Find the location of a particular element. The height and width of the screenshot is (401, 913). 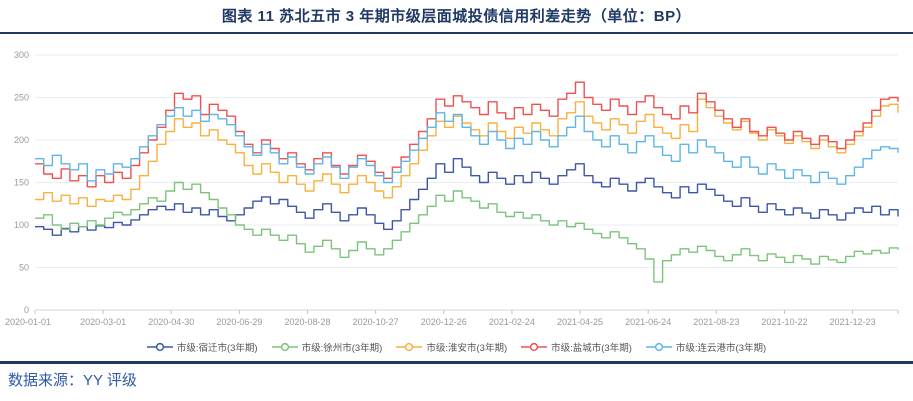

legend-label: 市级:连云港市(3年期) is located at coordinates (721, 348).